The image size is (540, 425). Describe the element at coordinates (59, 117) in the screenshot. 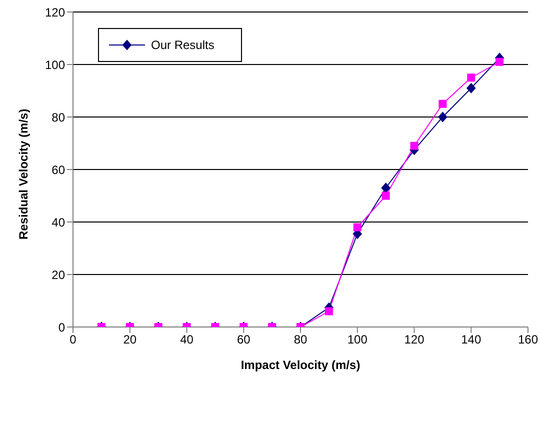

I see `y-tick-label: 80` at that location.